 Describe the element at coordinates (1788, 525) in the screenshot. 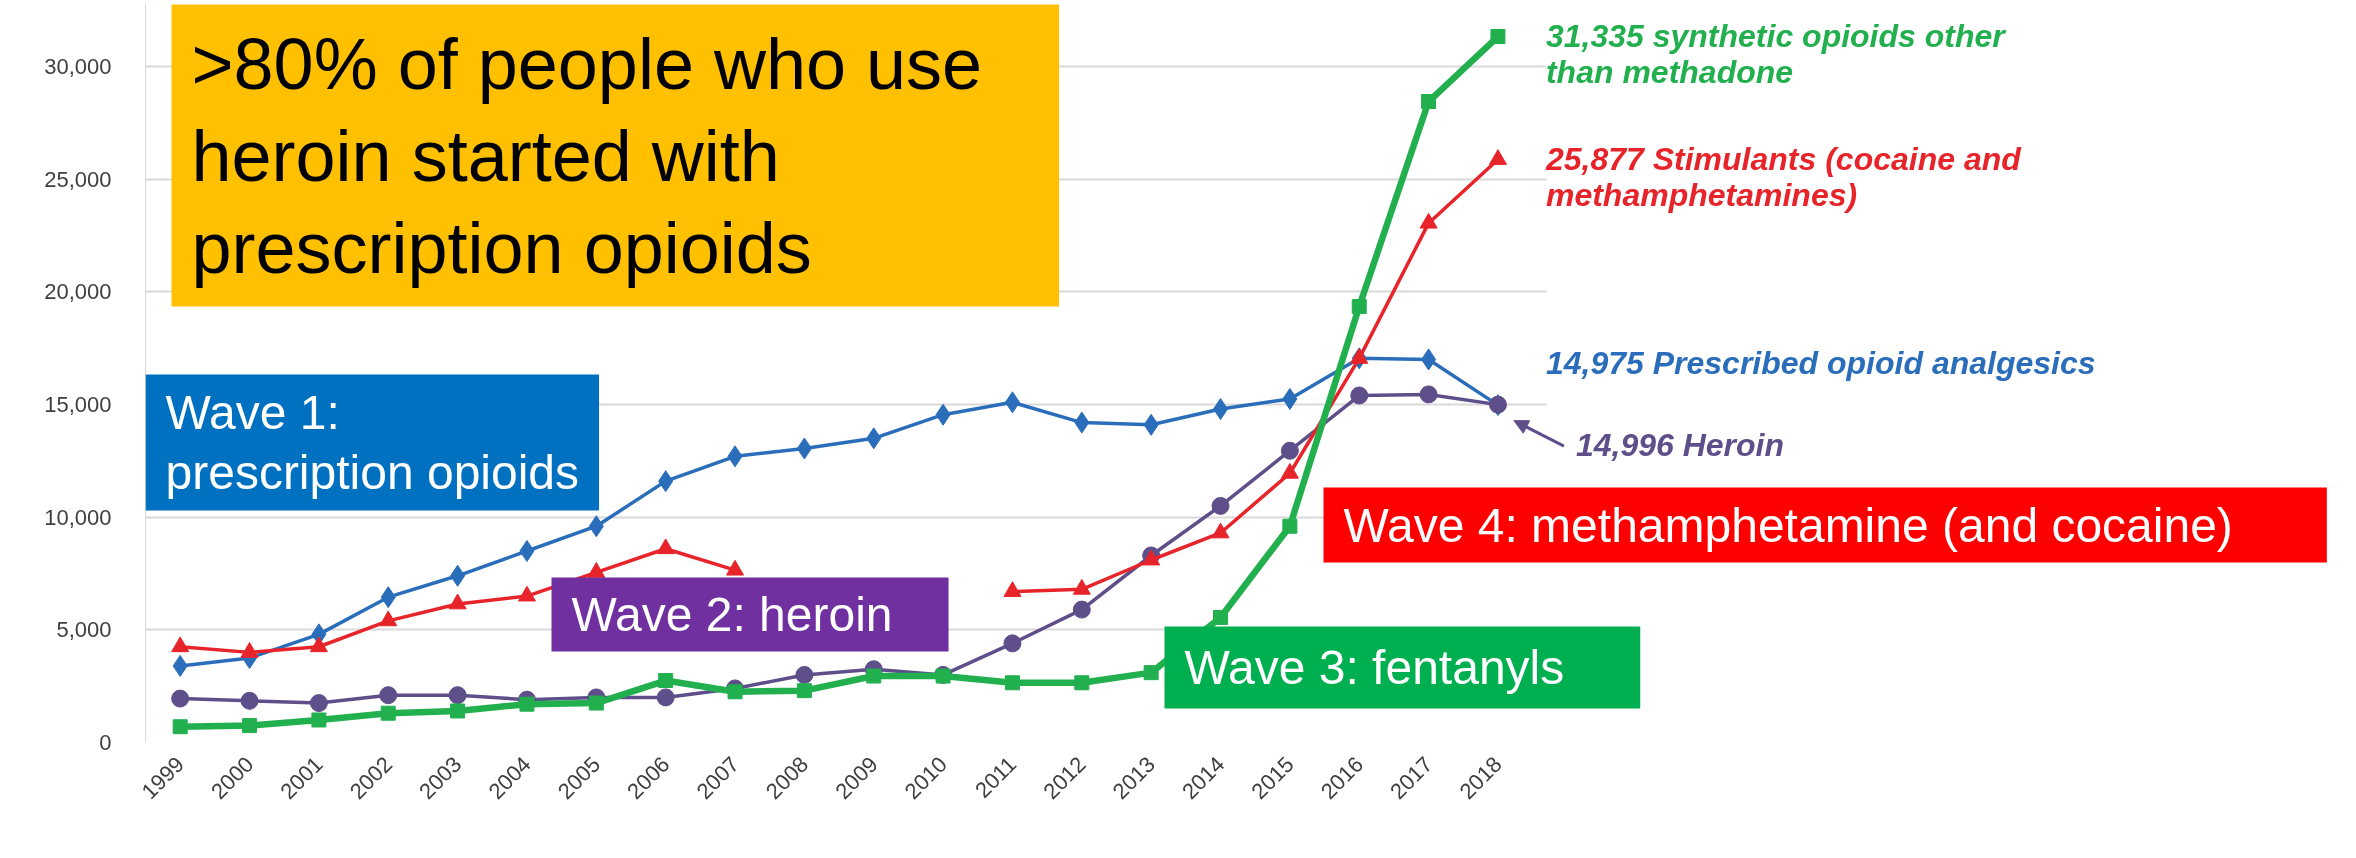

I see `annotation: Wave 4: methamphetamine (and cocaine)` at that location.